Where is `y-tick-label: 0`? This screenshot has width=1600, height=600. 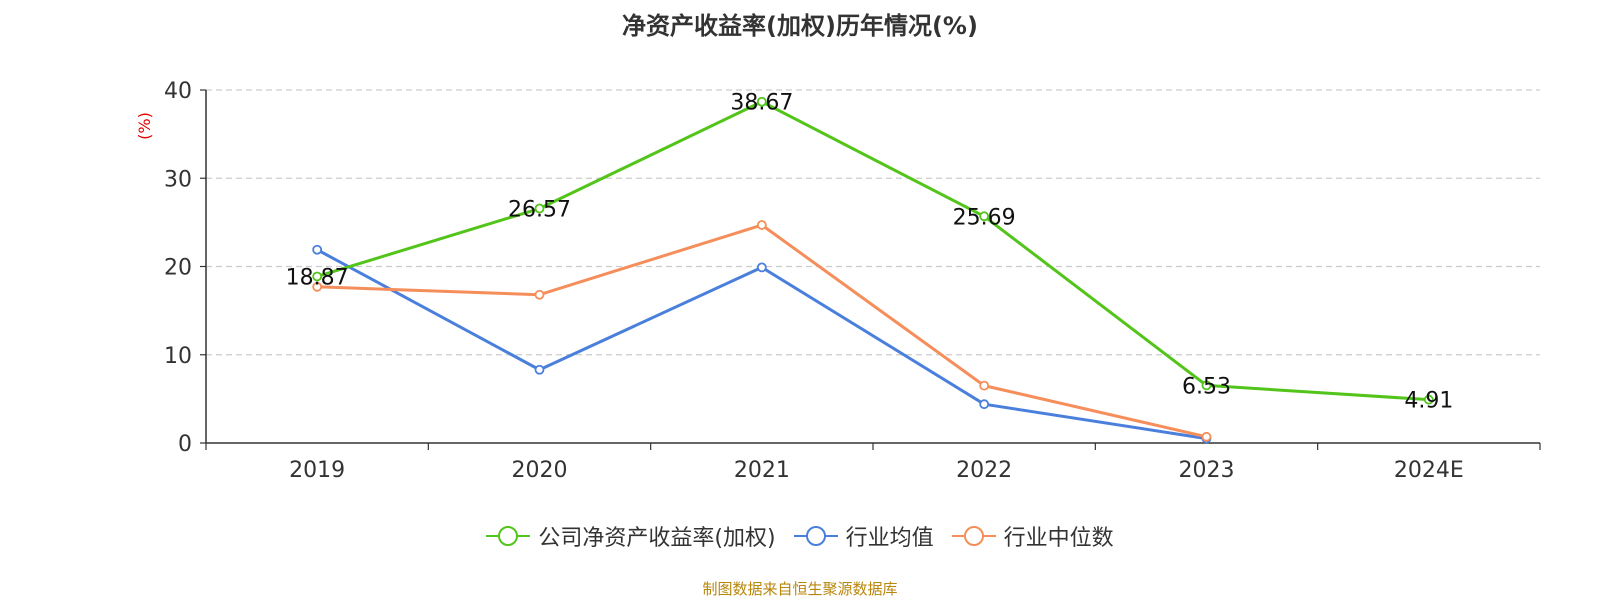 y-tick-label: 0 is located at coordinates (185, 444).